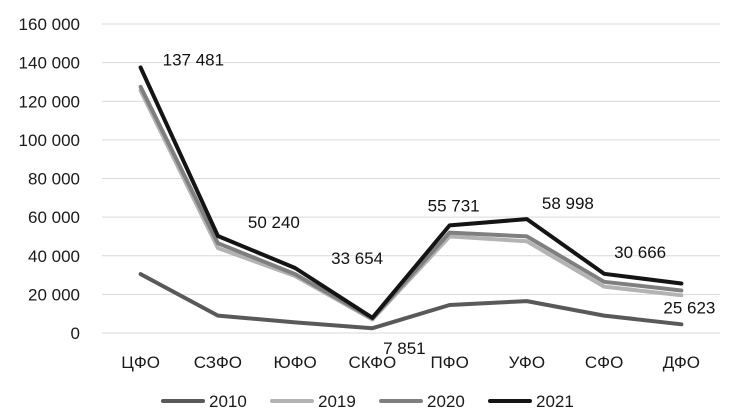 The height and width of the screenshot is (414, 732). Describe the element at coordinates (337, 401) in the screenshot. I see `legend-label-2019: 2019` at that location.